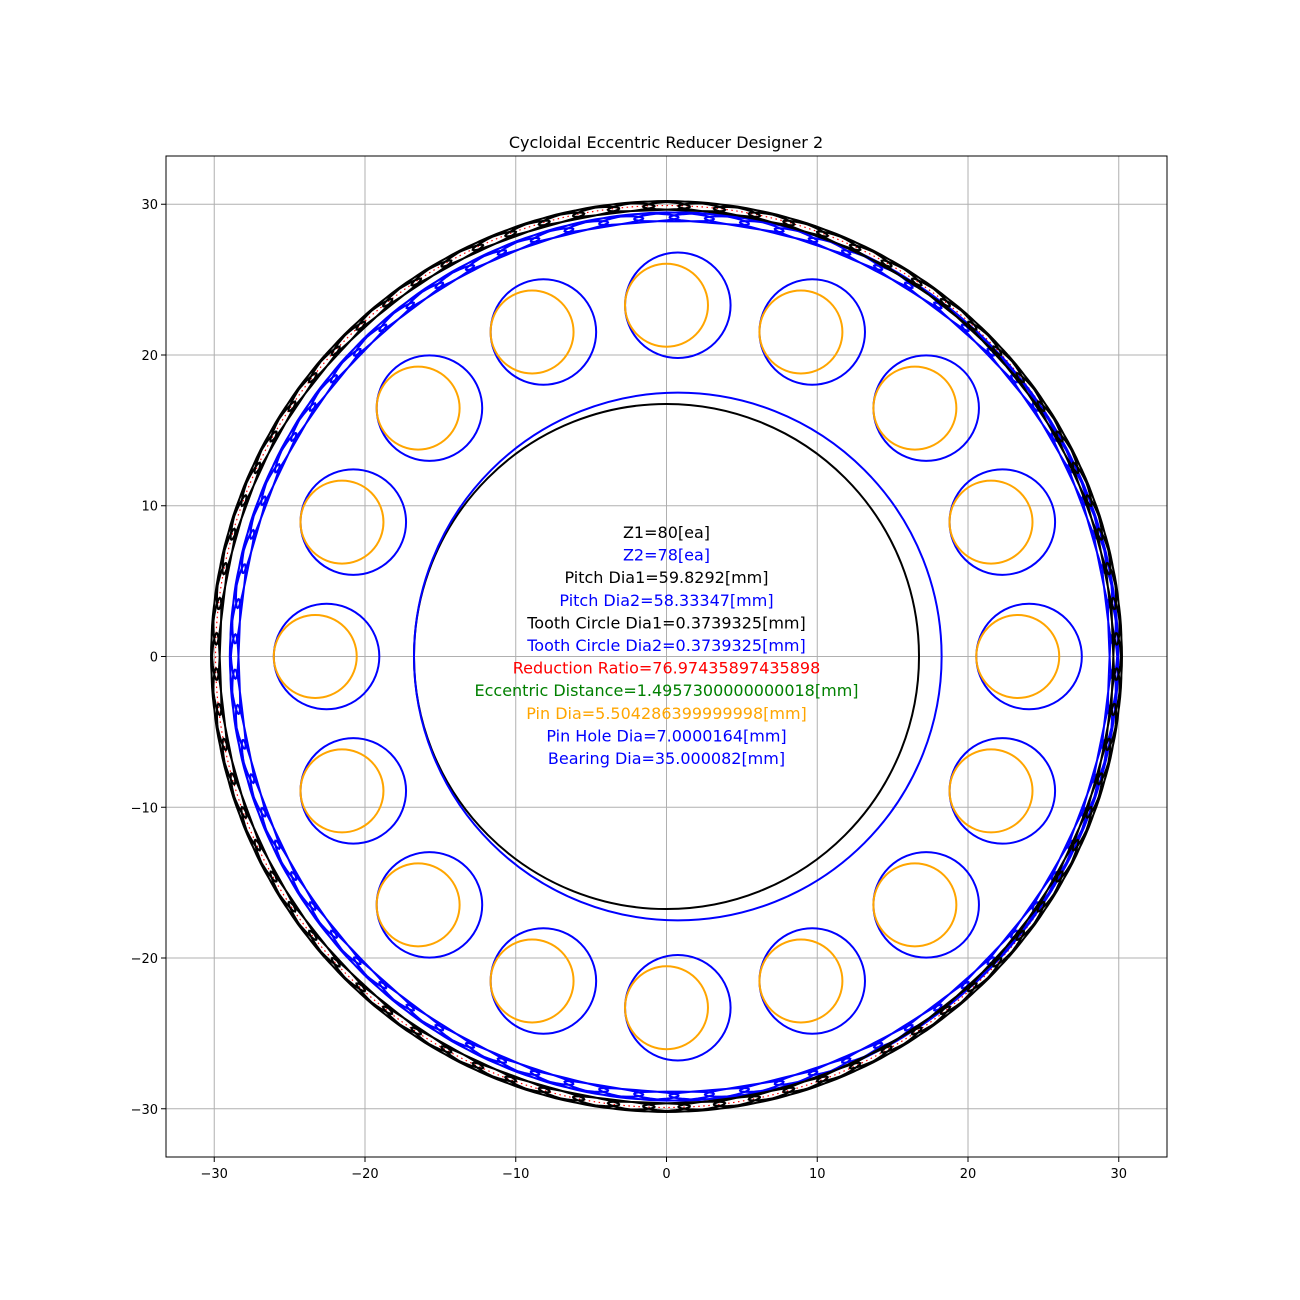 This screenshot has height=1300, width=1300. What do you see at coordinates (665, 622) in the screenshot?
I see `info-line: Tooth Circle Dia1=0.3739325[mm]` at bounding box center [665, 622].